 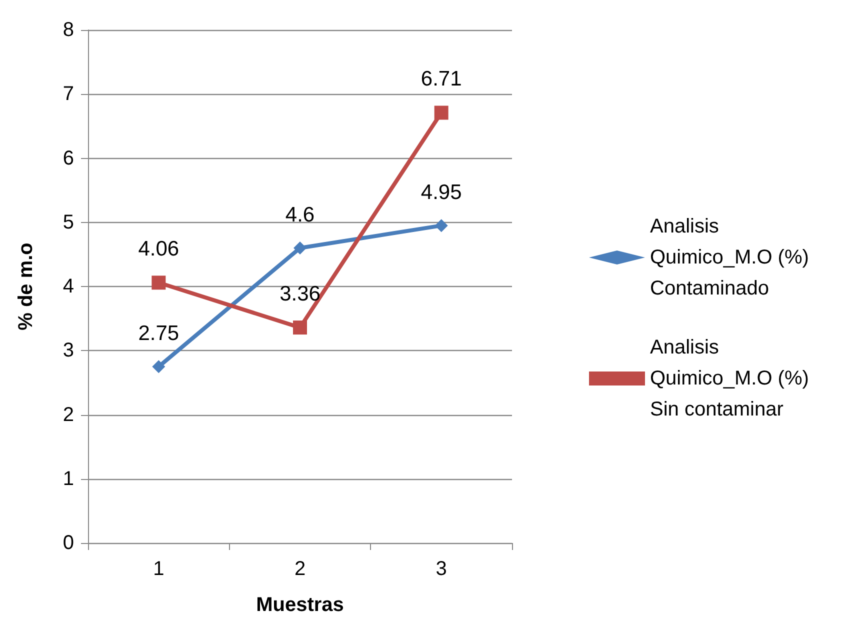 I want to click on y-tick-label: 7, so click(x=68, y=94).